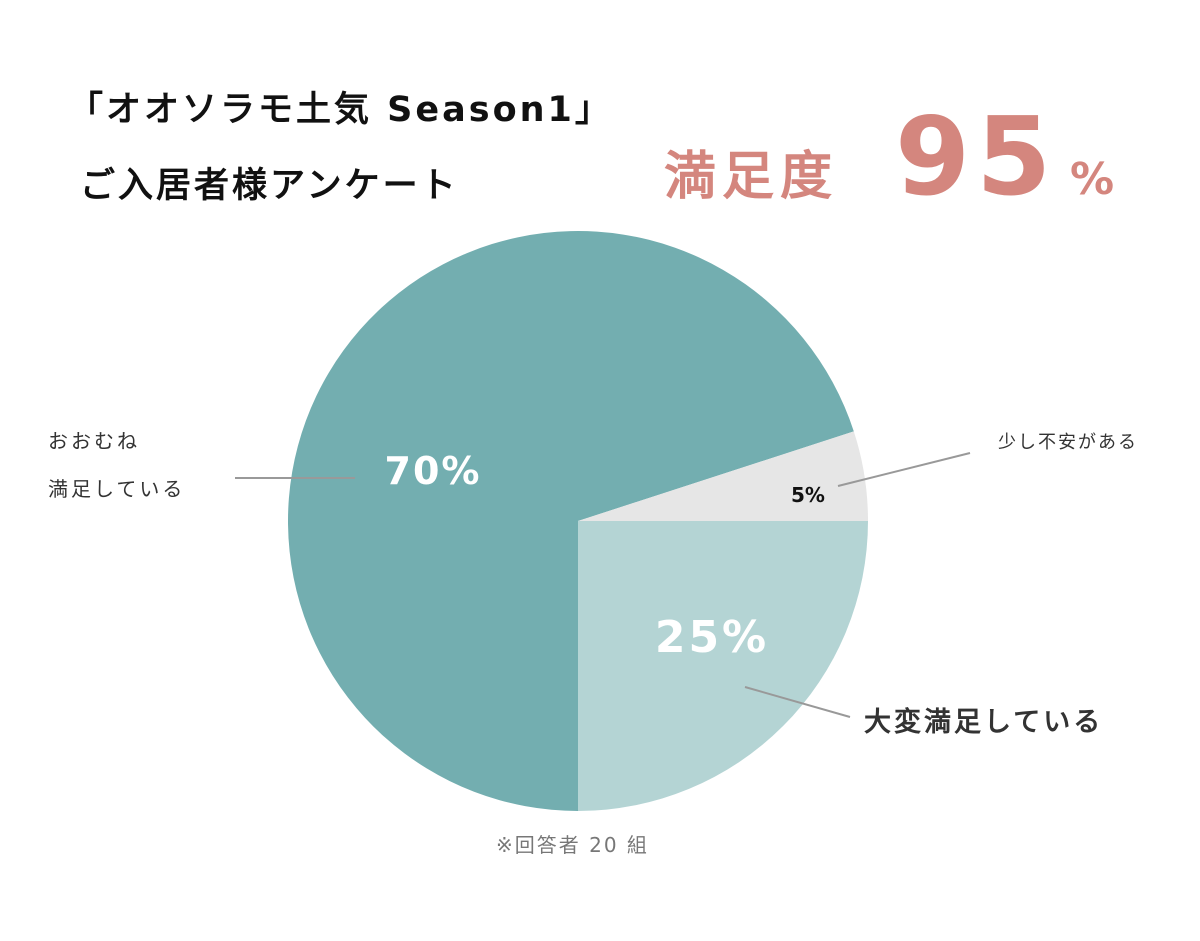 Image resolution: width=1200 pixels, height=941 pixels. I want to click on category-label-mostly-satisfied-line-1: おおむね, so click(94, 441).